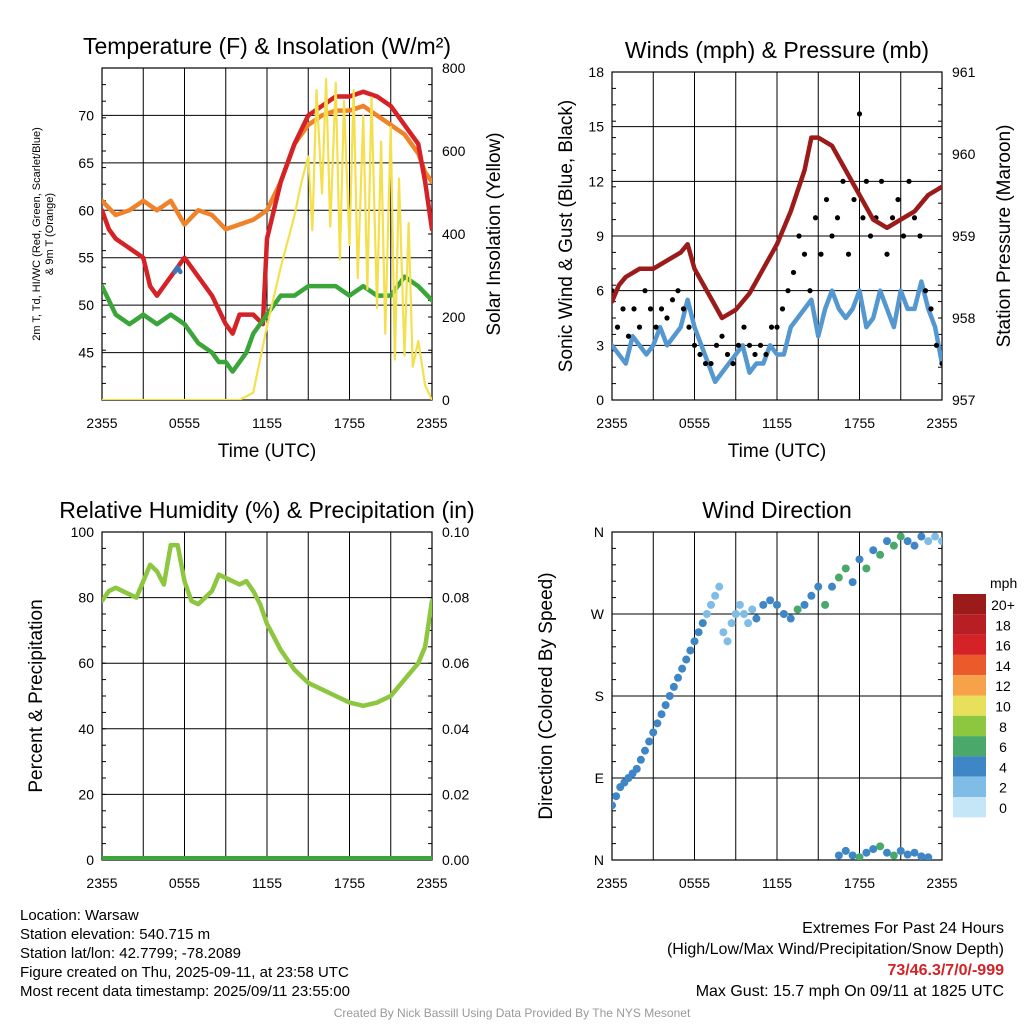 The width and height of the screenshot is (1024, 1024). I want to click on legend-title: mph, so click(1003, 583).